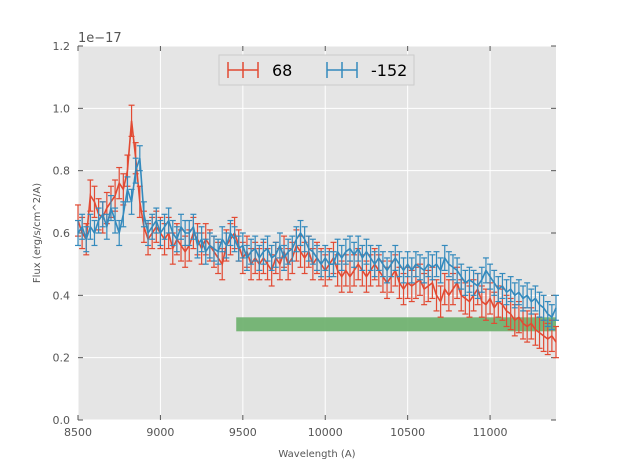  I want to click on x-tick-label: 11000, so click(490, 432).